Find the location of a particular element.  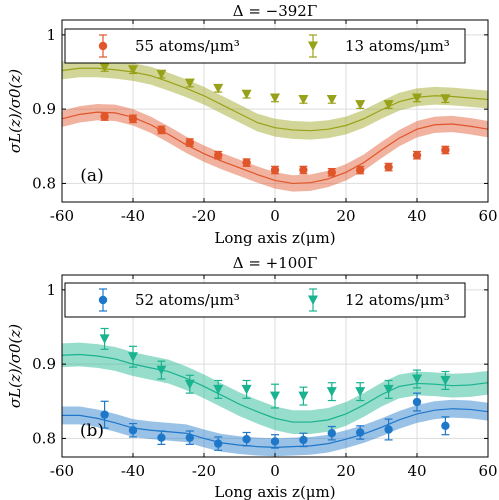

legend: 52 atoms/μm³ 12 atoms/μm³ is located at coordinates (265, 300).